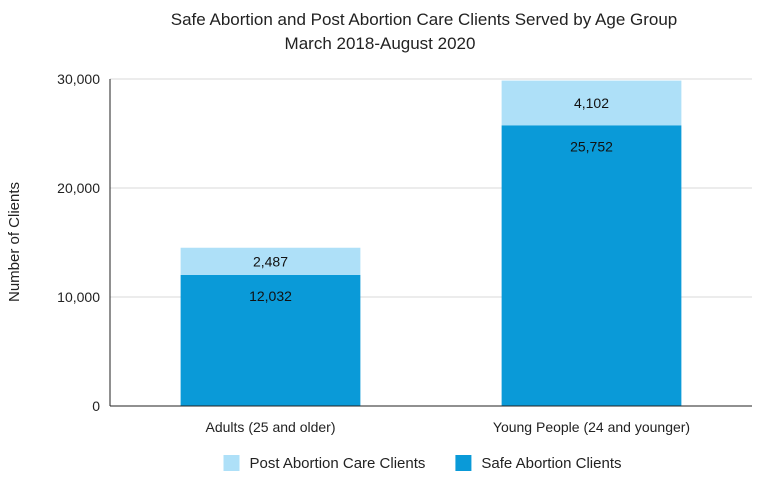 Image resolution: width=765 pixels, height=482 pixels. I want to click on bar-value-label: 12,032, so click(270, 296).